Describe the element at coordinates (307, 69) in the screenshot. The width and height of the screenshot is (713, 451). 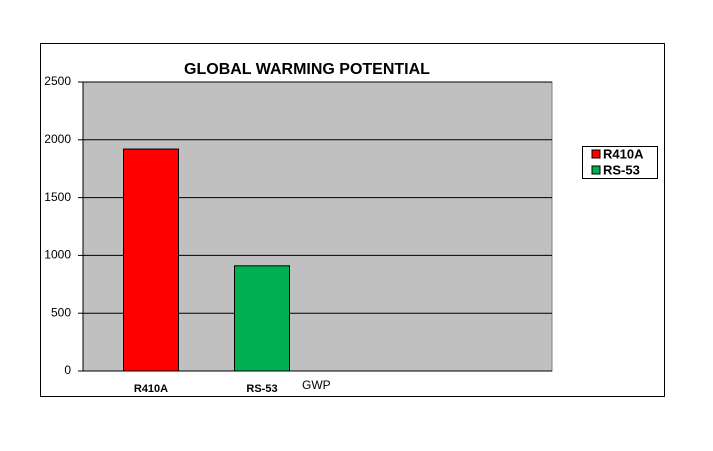
I see `chart-title: GLOBAL WARMING POTENTIAL` at that location.